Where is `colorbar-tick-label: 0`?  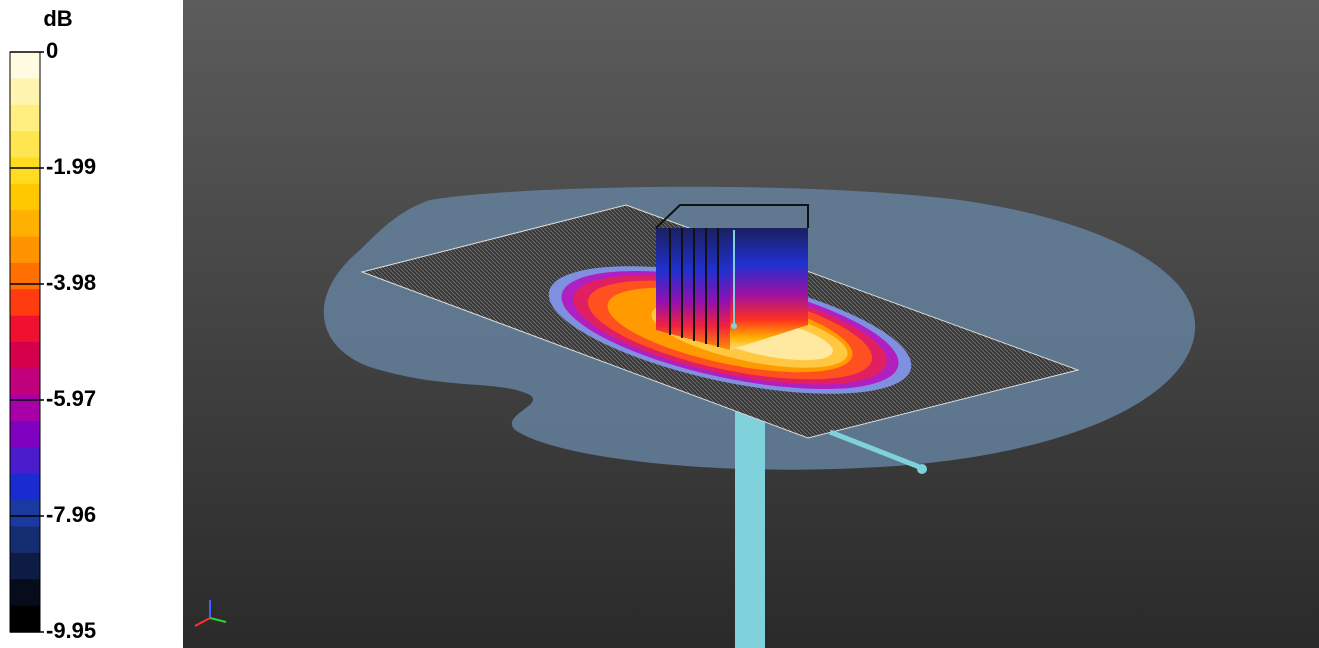
colorbar-tick-label: 0 is located at coordinates (52, 50).